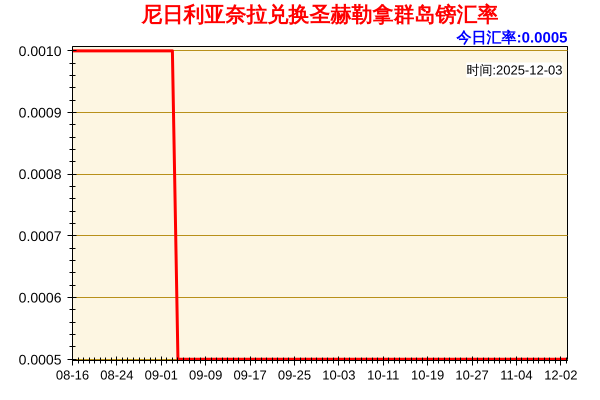 The image size is (600, 400). Describe the element at coordinates (561, 375) in the screenshot. I see `x-tick-label: 12-02` at that location.